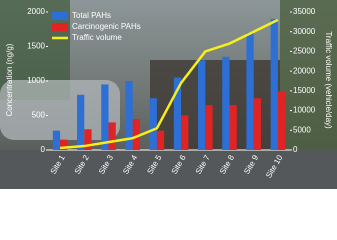 This screenshot has width=337, height=240. I want to click on y2-tick-label: 20000, so click(304, 70).